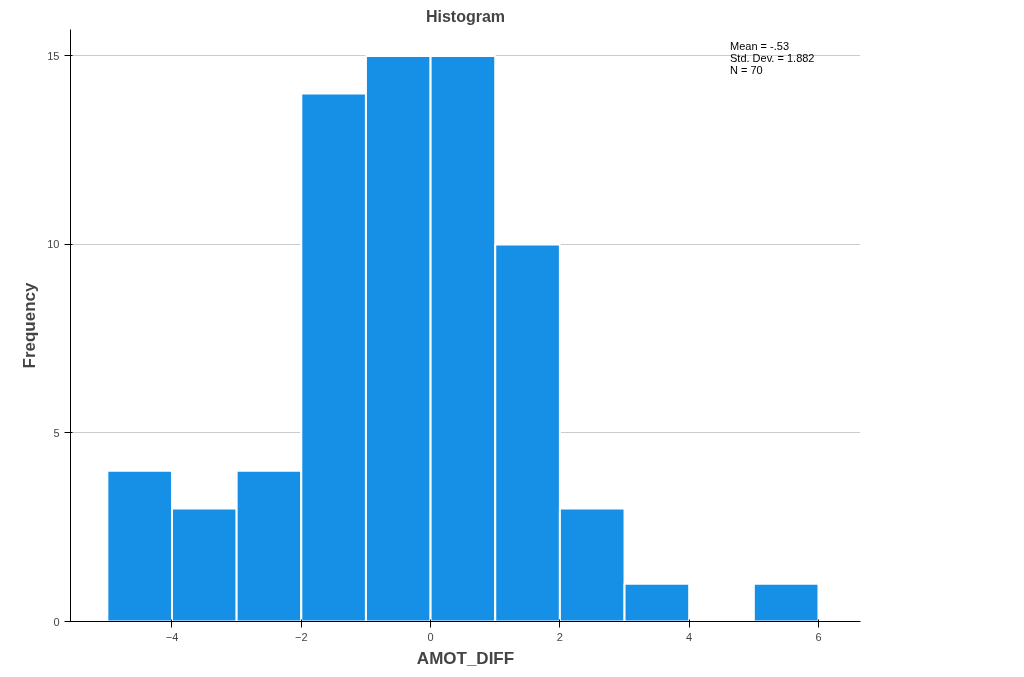  I want to click on y-tick-label: 5, so click(56, 432).